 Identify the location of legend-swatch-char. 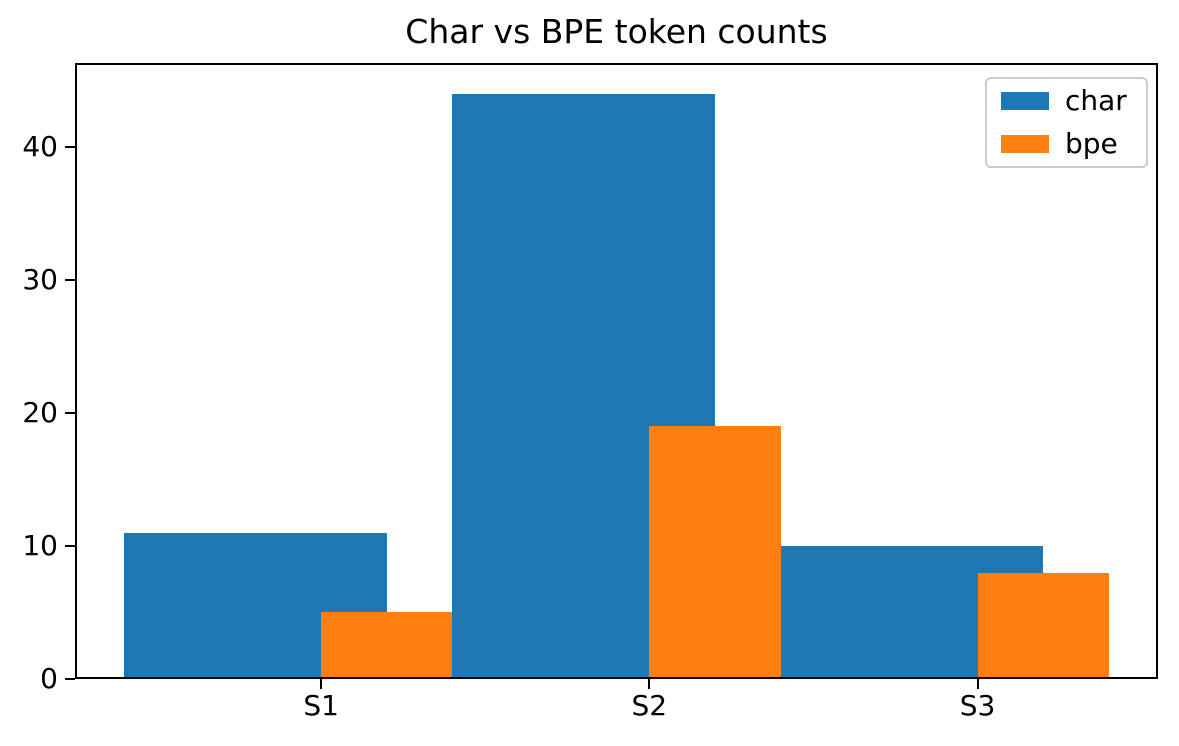
(1025, 101).